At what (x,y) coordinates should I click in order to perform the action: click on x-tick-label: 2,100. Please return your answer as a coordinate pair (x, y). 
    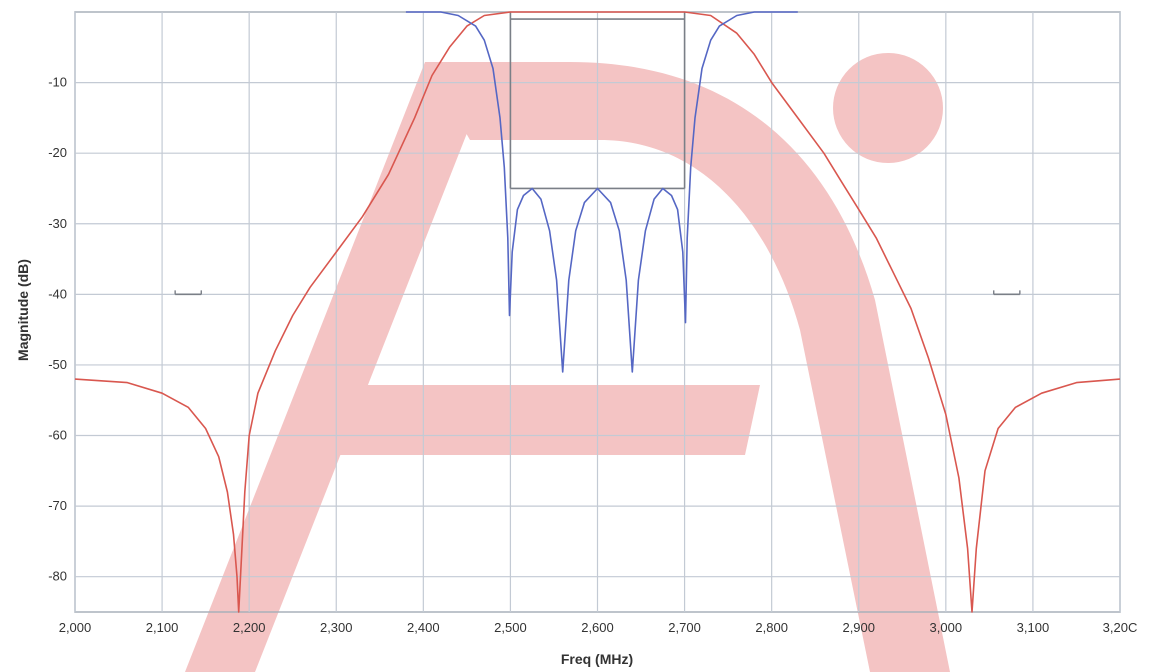
    Looking at the image, I should click on (162, 627).